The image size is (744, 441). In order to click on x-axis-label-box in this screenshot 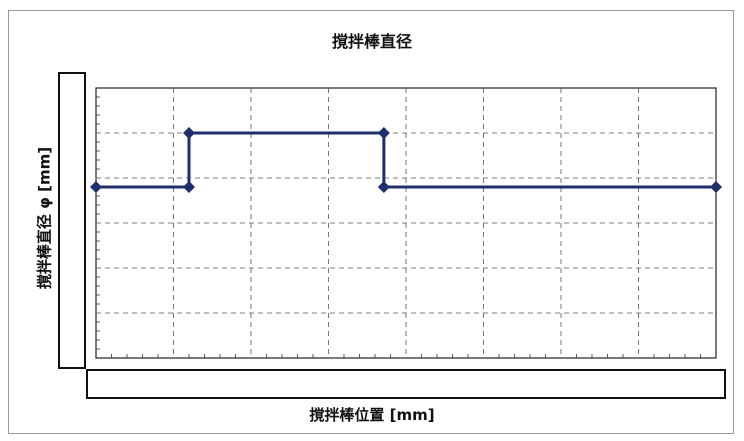, I will do `click(406, 384)`.